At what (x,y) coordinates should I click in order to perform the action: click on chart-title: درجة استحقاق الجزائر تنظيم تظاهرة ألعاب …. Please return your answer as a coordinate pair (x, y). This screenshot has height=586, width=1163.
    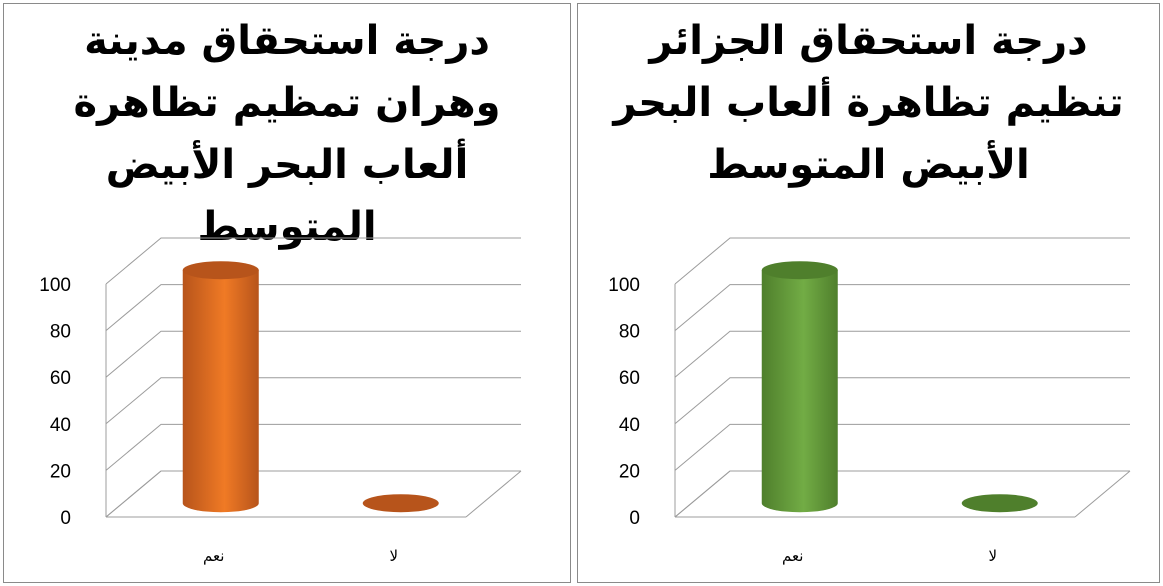
    Looking at the image, I should click on (868, 103).